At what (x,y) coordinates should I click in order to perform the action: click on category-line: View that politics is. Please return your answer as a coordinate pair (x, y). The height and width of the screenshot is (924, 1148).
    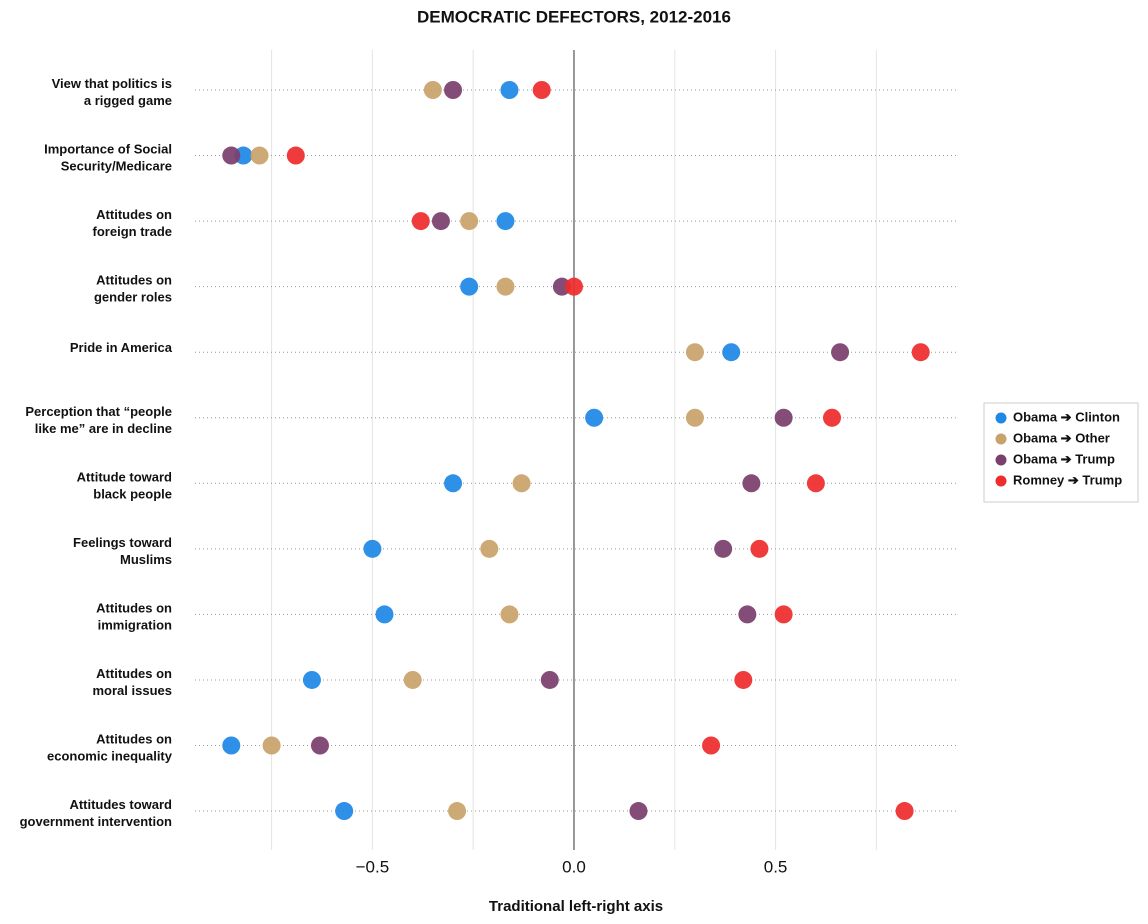
    Looking at the image, I should click on (112, 83).